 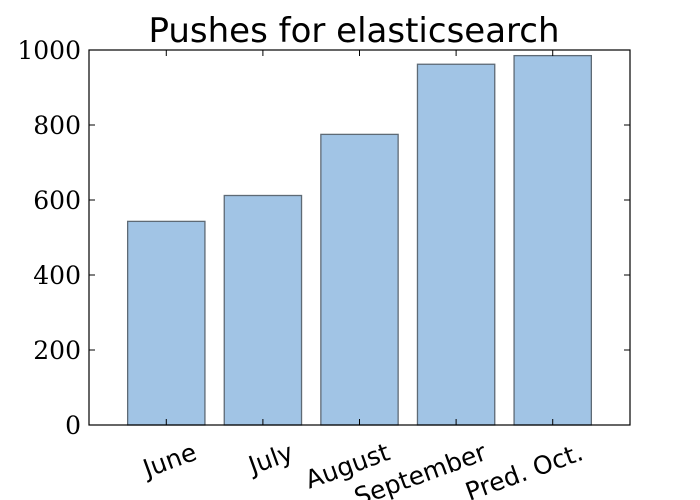 I want to click on x-tick-label: July, so click(x=270, y=458).